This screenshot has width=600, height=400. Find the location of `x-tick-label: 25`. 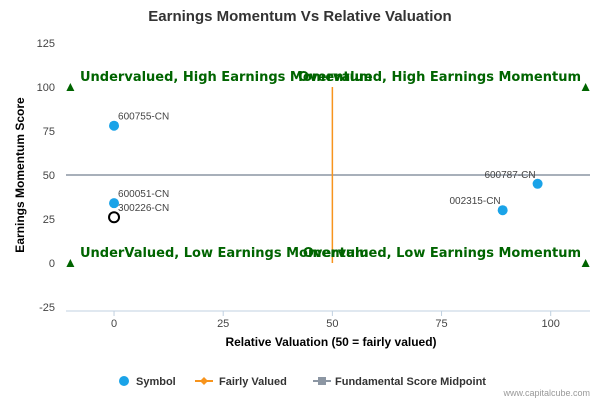

x-tick-label: 25 is located at coordinates (223, 324).